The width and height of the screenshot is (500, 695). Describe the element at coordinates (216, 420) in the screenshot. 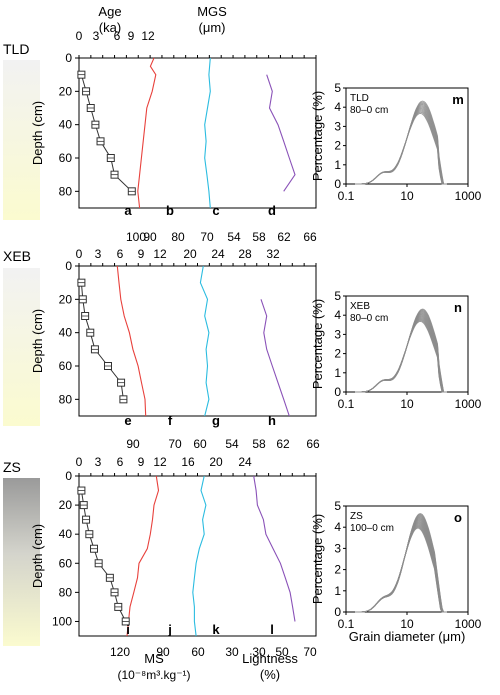

I see `panel-letter: g` at that location.